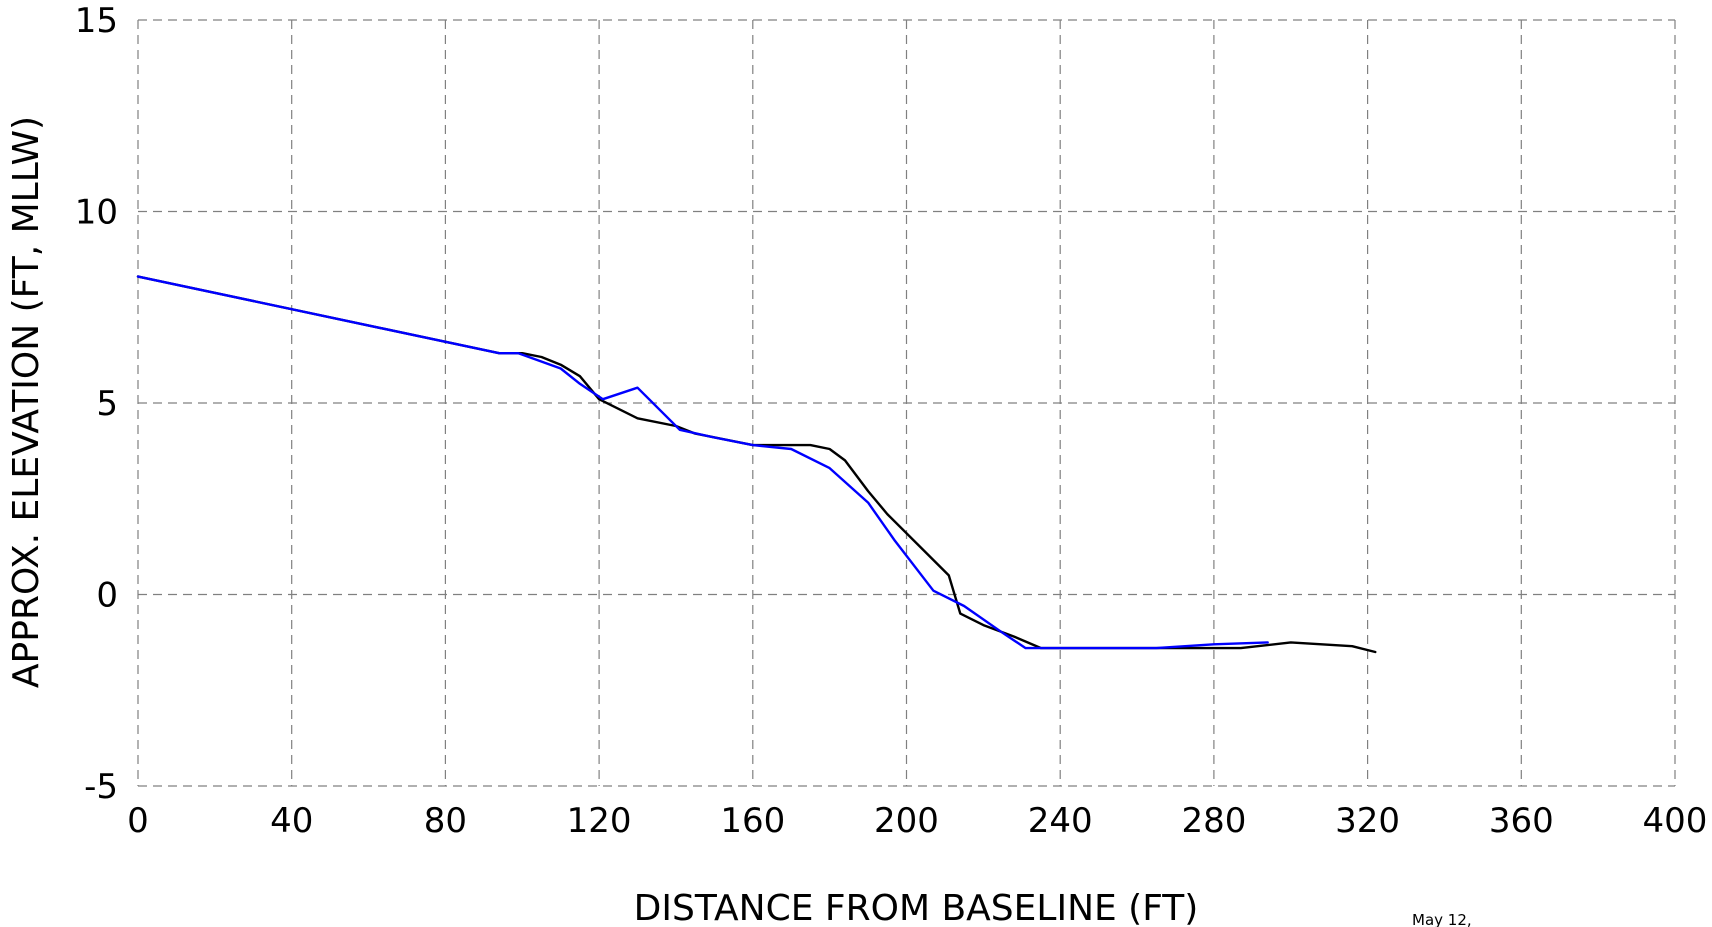 This screenshot has width=1712, height=927. Describe the element at coordinates (916, 907) in the screenshot. I see `x-axis-title: DISTANCE FROM BASELINE (FT)` at that location.